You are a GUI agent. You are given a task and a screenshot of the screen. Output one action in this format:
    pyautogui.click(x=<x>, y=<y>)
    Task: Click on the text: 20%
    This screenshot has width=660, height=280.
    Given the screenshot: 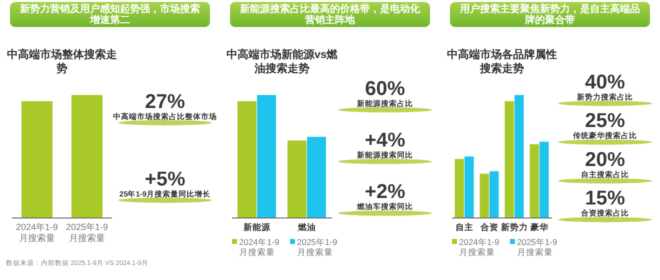 What is the action you would take?
    pyautogui.click(x=605, y=159)
    